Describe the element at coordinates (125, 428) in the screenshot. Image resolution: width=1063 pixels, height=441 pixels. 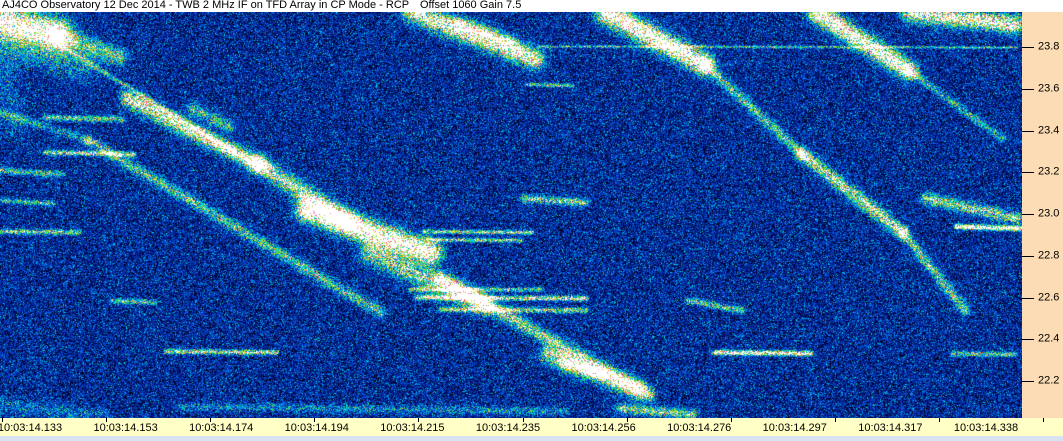
I see `time-tick-label: 10:03:14.153` at that location.